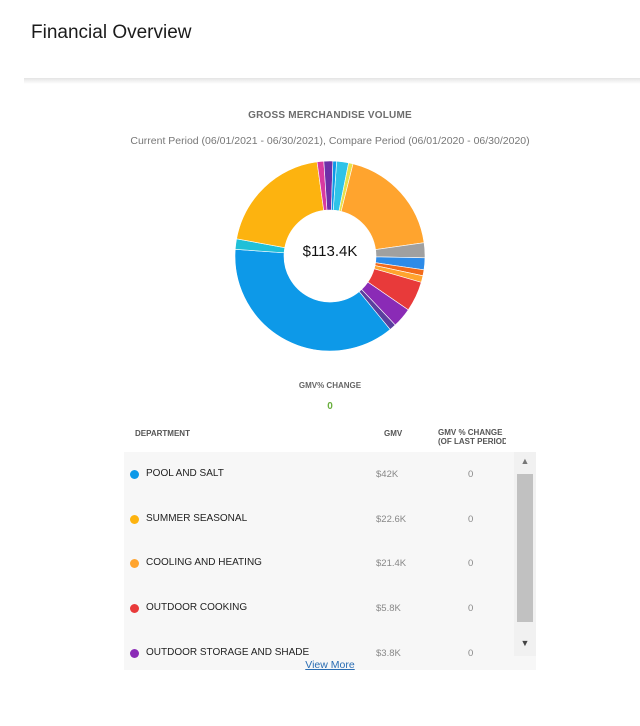  I want to click on table-row: POOL AND SALT $42K 0, so click(319, 476).